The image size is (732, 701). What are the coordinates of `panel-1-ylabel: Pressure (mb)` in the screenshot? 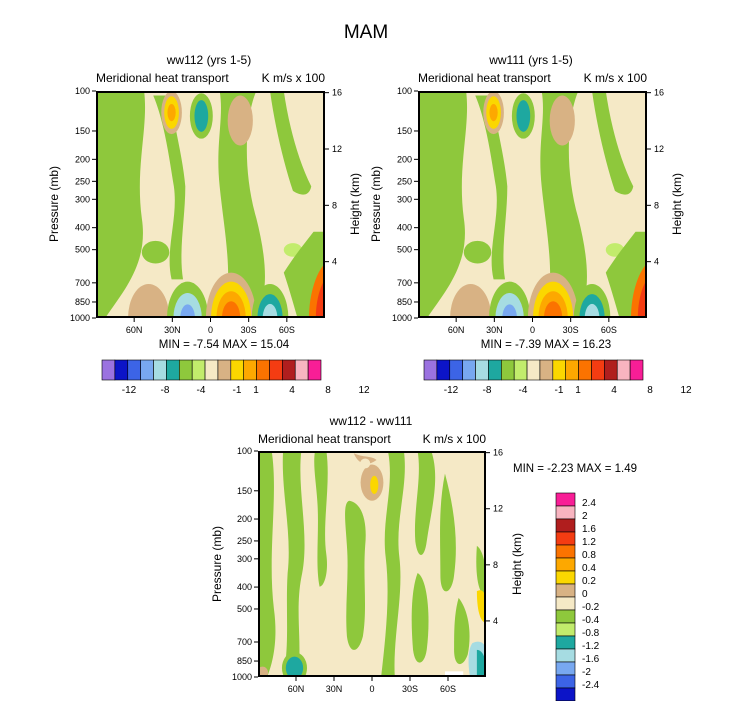 It's located at (54, 204).